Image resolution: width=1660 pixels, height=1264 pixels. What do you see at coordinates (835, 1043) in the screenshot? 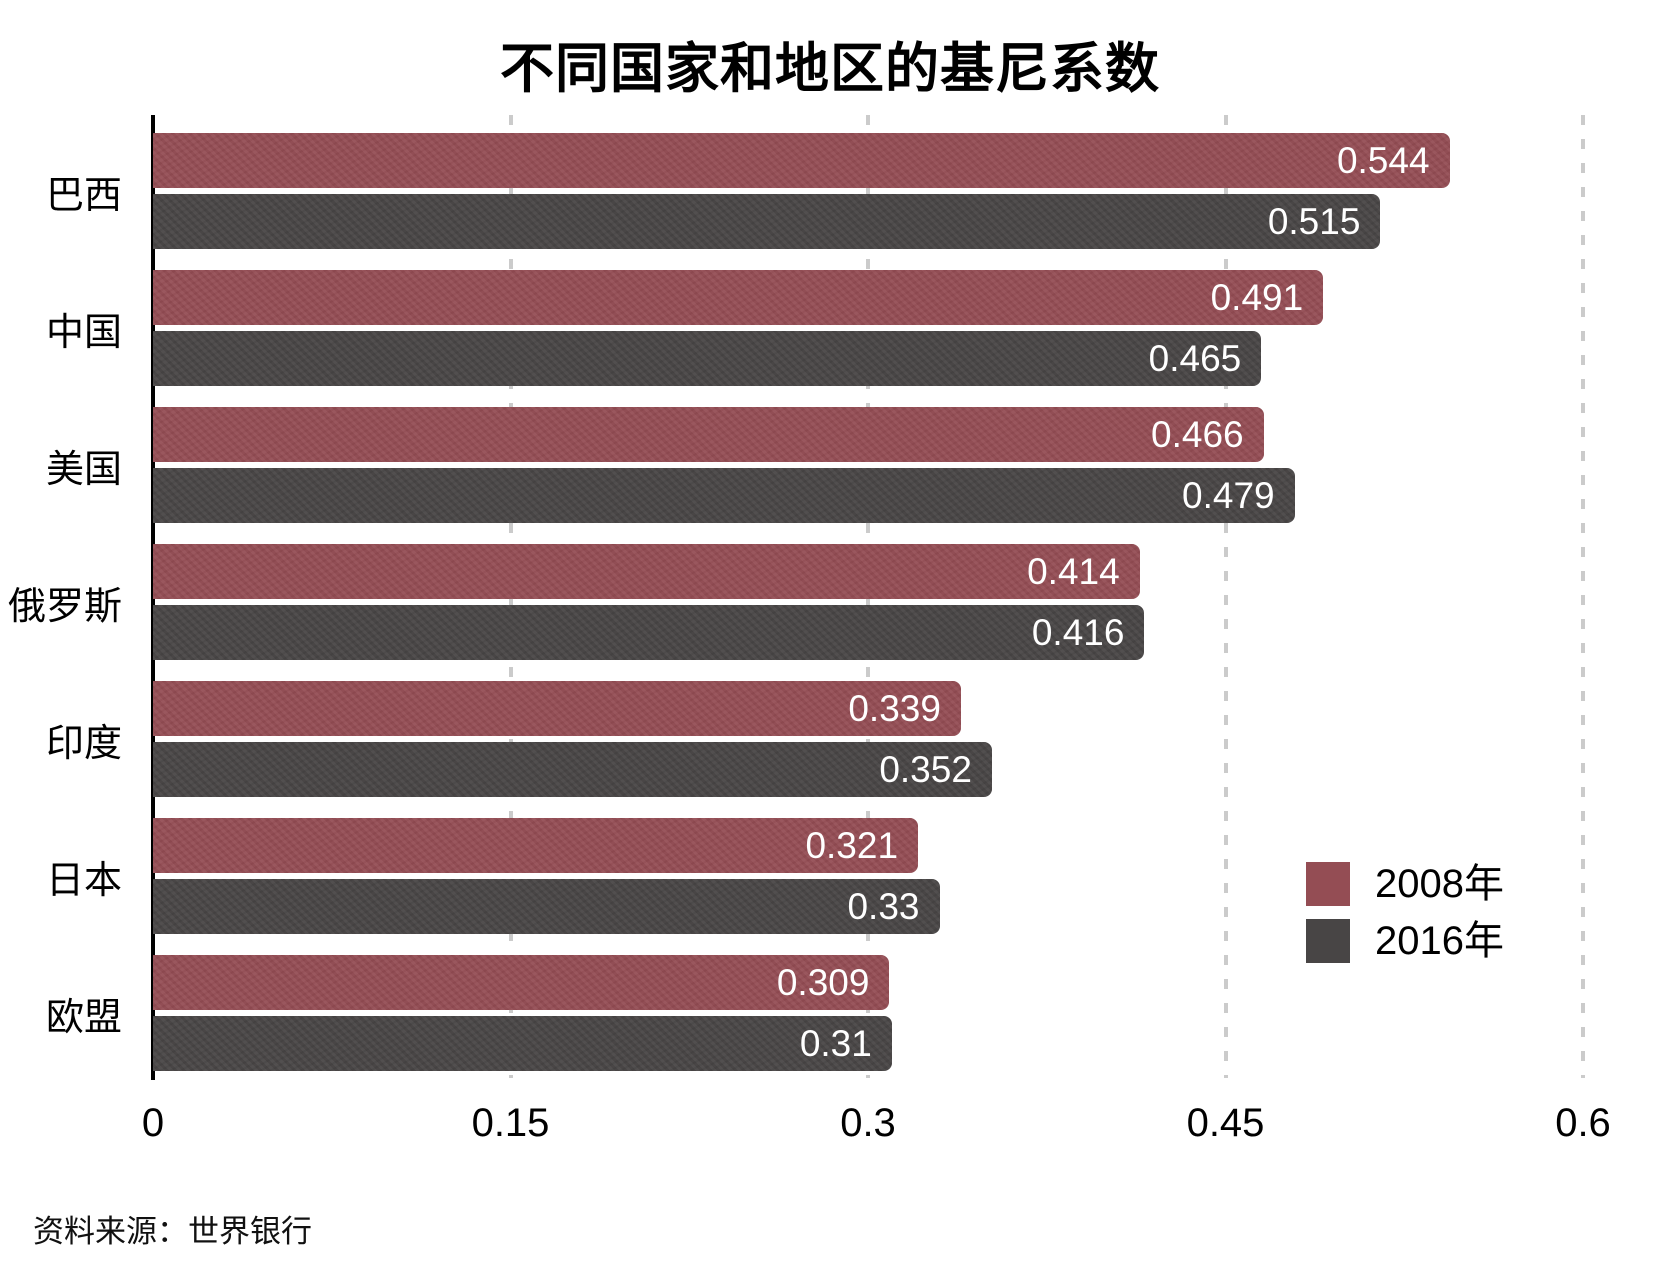
I see `value-label: 0.31` at bounding box center [835, 1043].